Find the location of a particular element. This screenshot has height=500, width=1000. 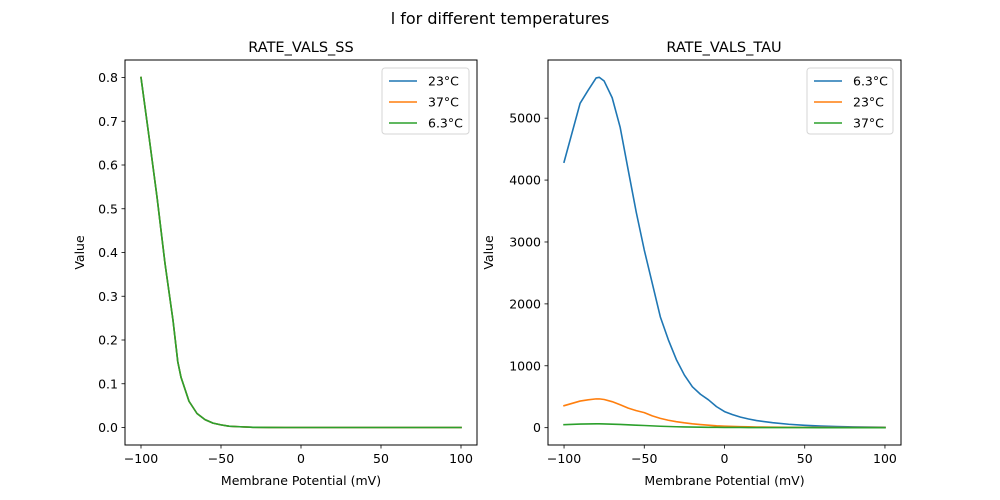

y-tick-label: 0.4 is located at coordinates (108, 252).